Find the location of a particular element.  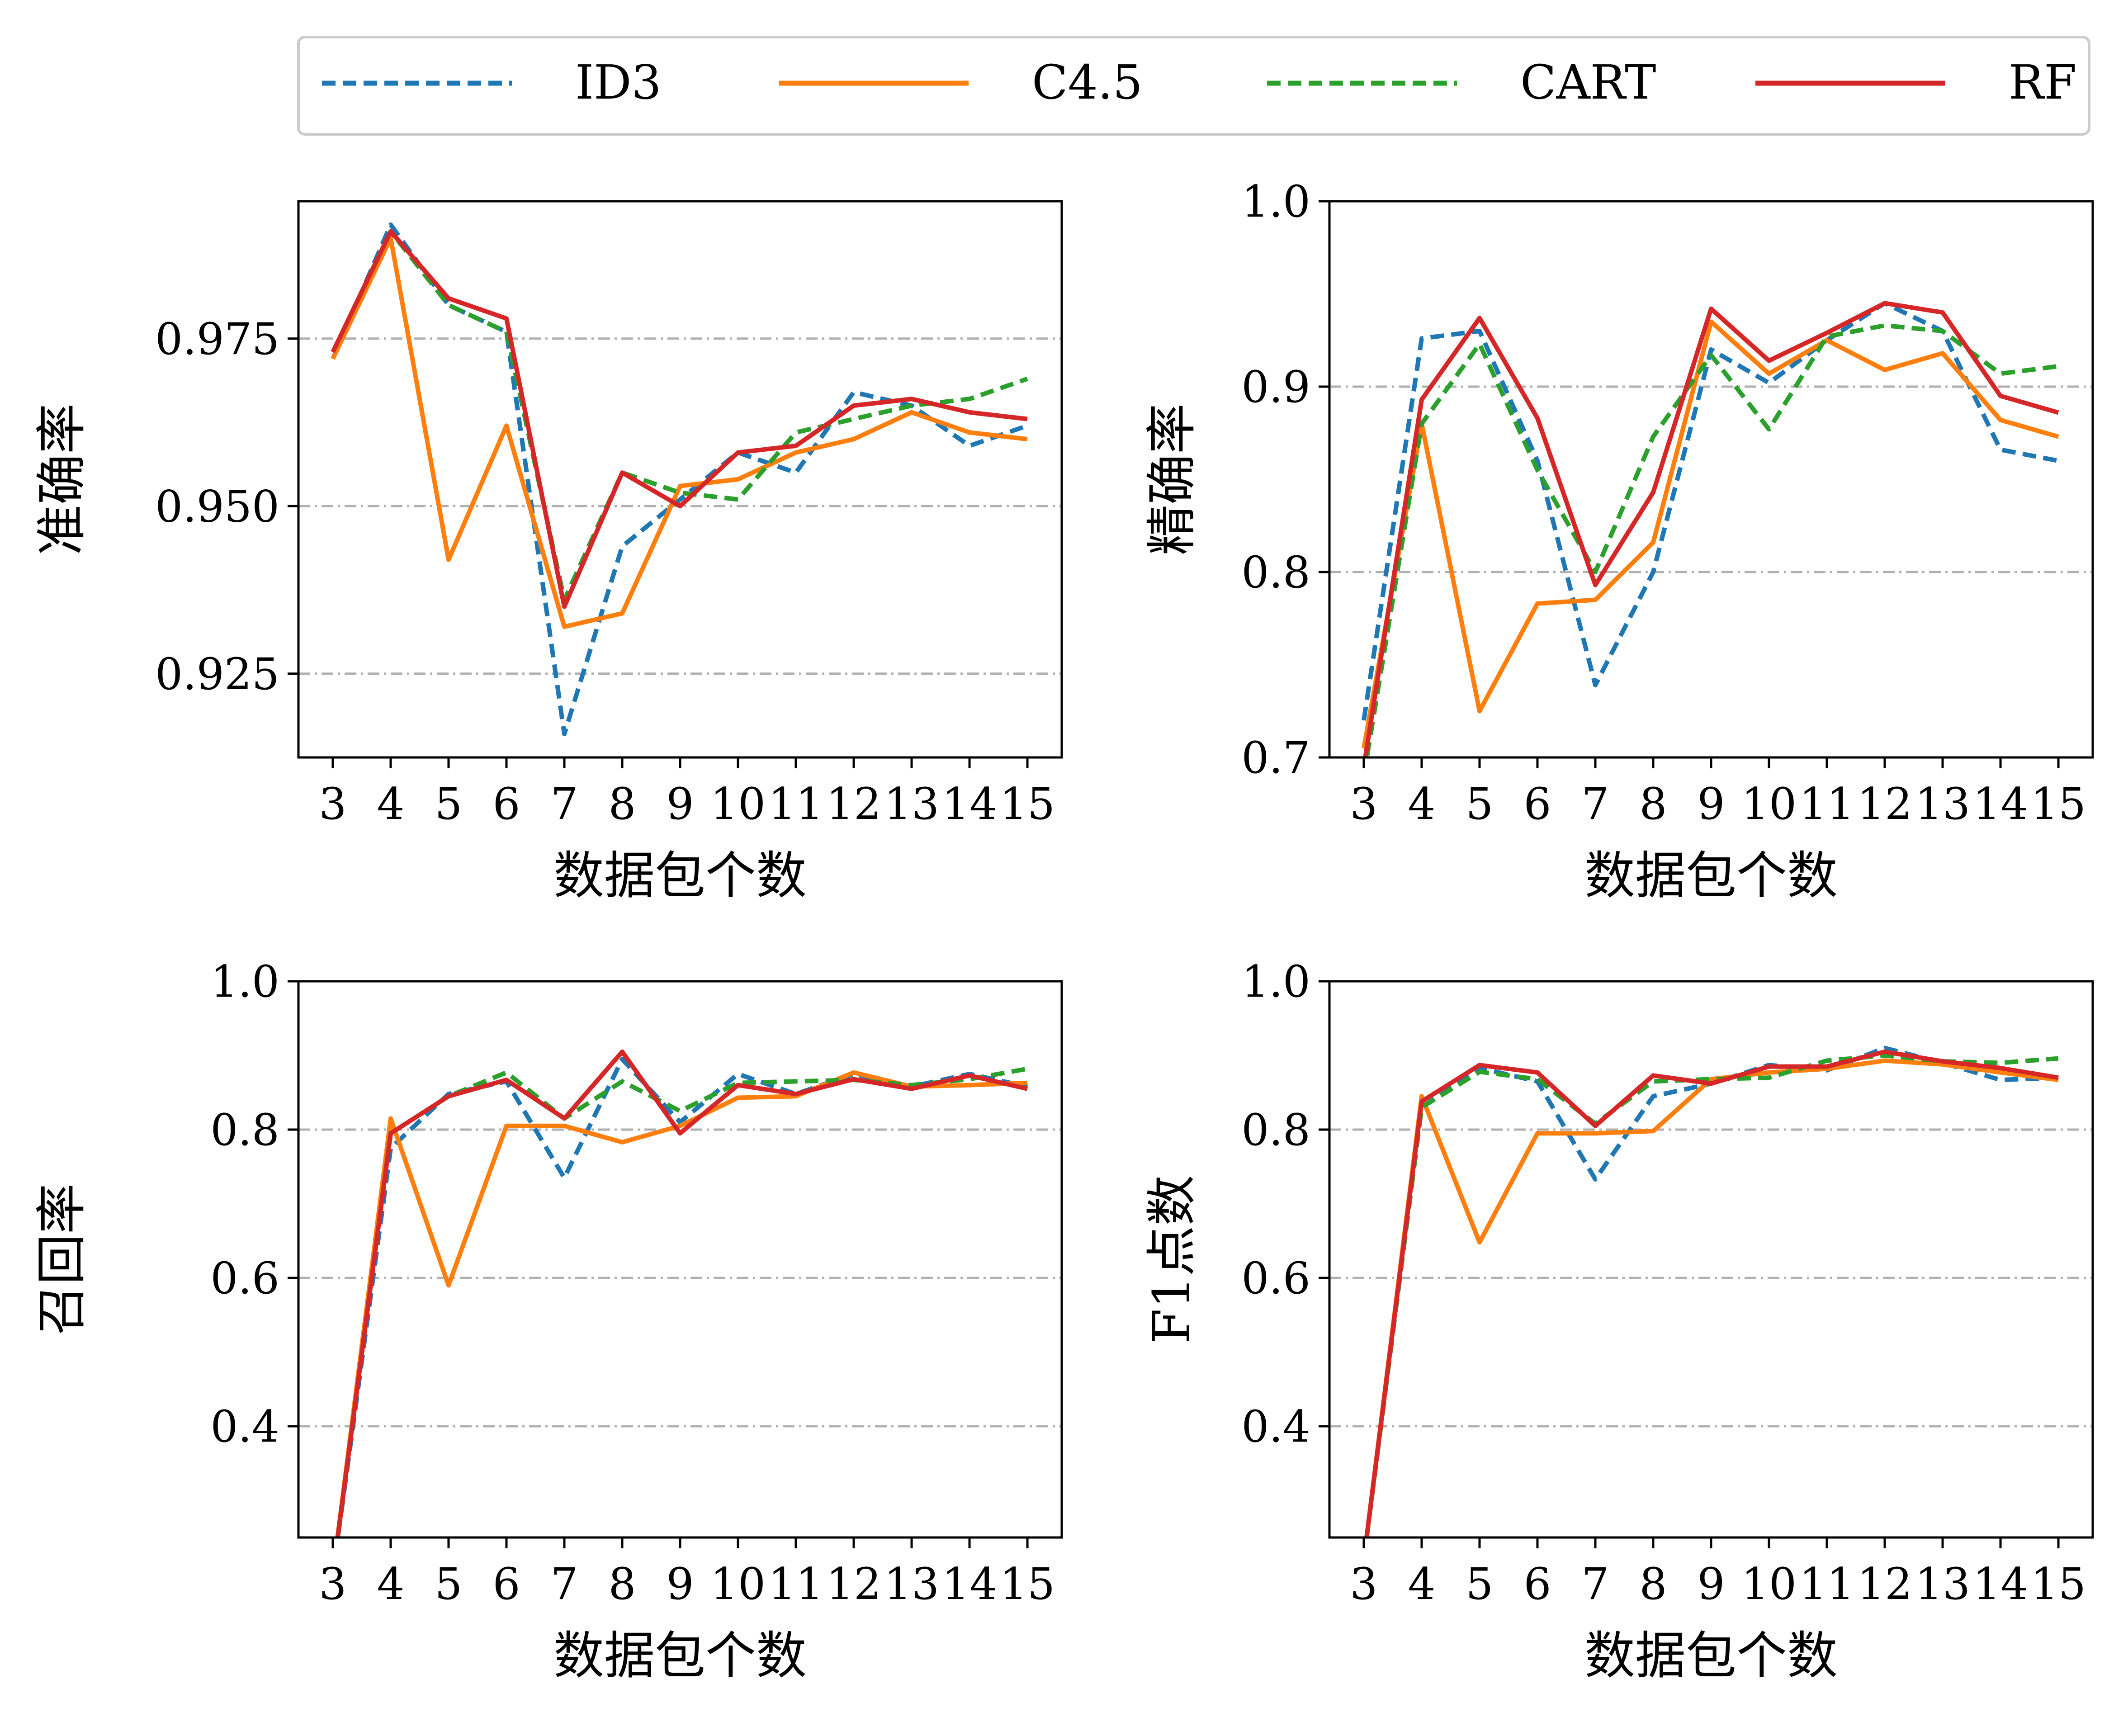

y-axis-label: 精确率 is located at coordinates (1172, 479).